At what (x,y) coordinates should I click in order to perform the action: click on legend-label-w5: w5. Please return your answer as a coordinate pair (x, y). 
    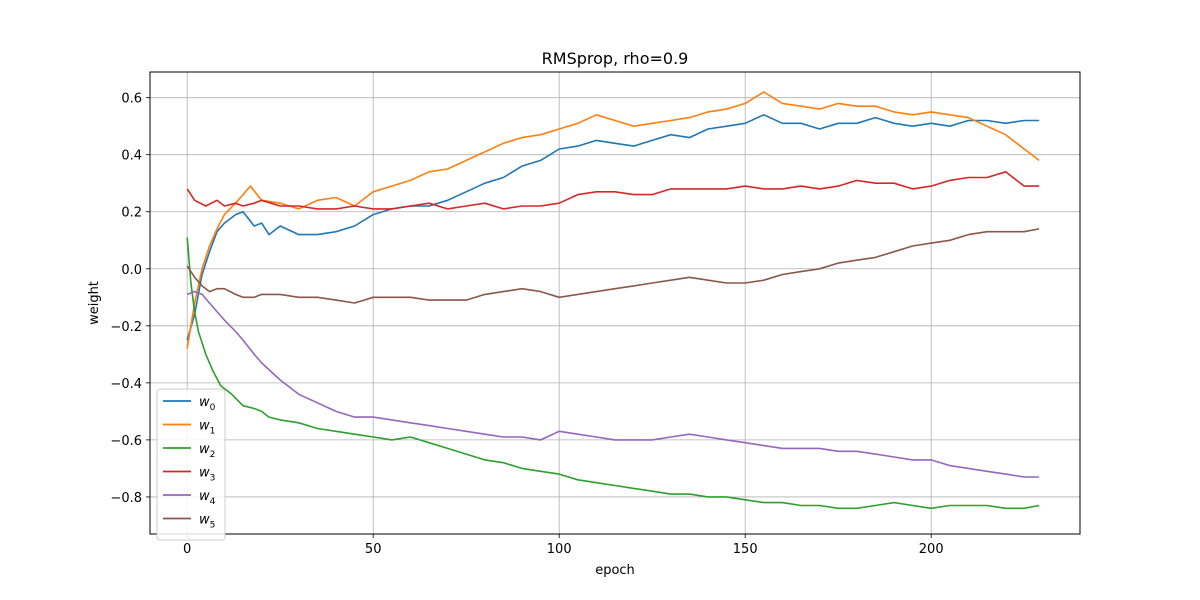
    Looking at the image, I should click on (207, 522).